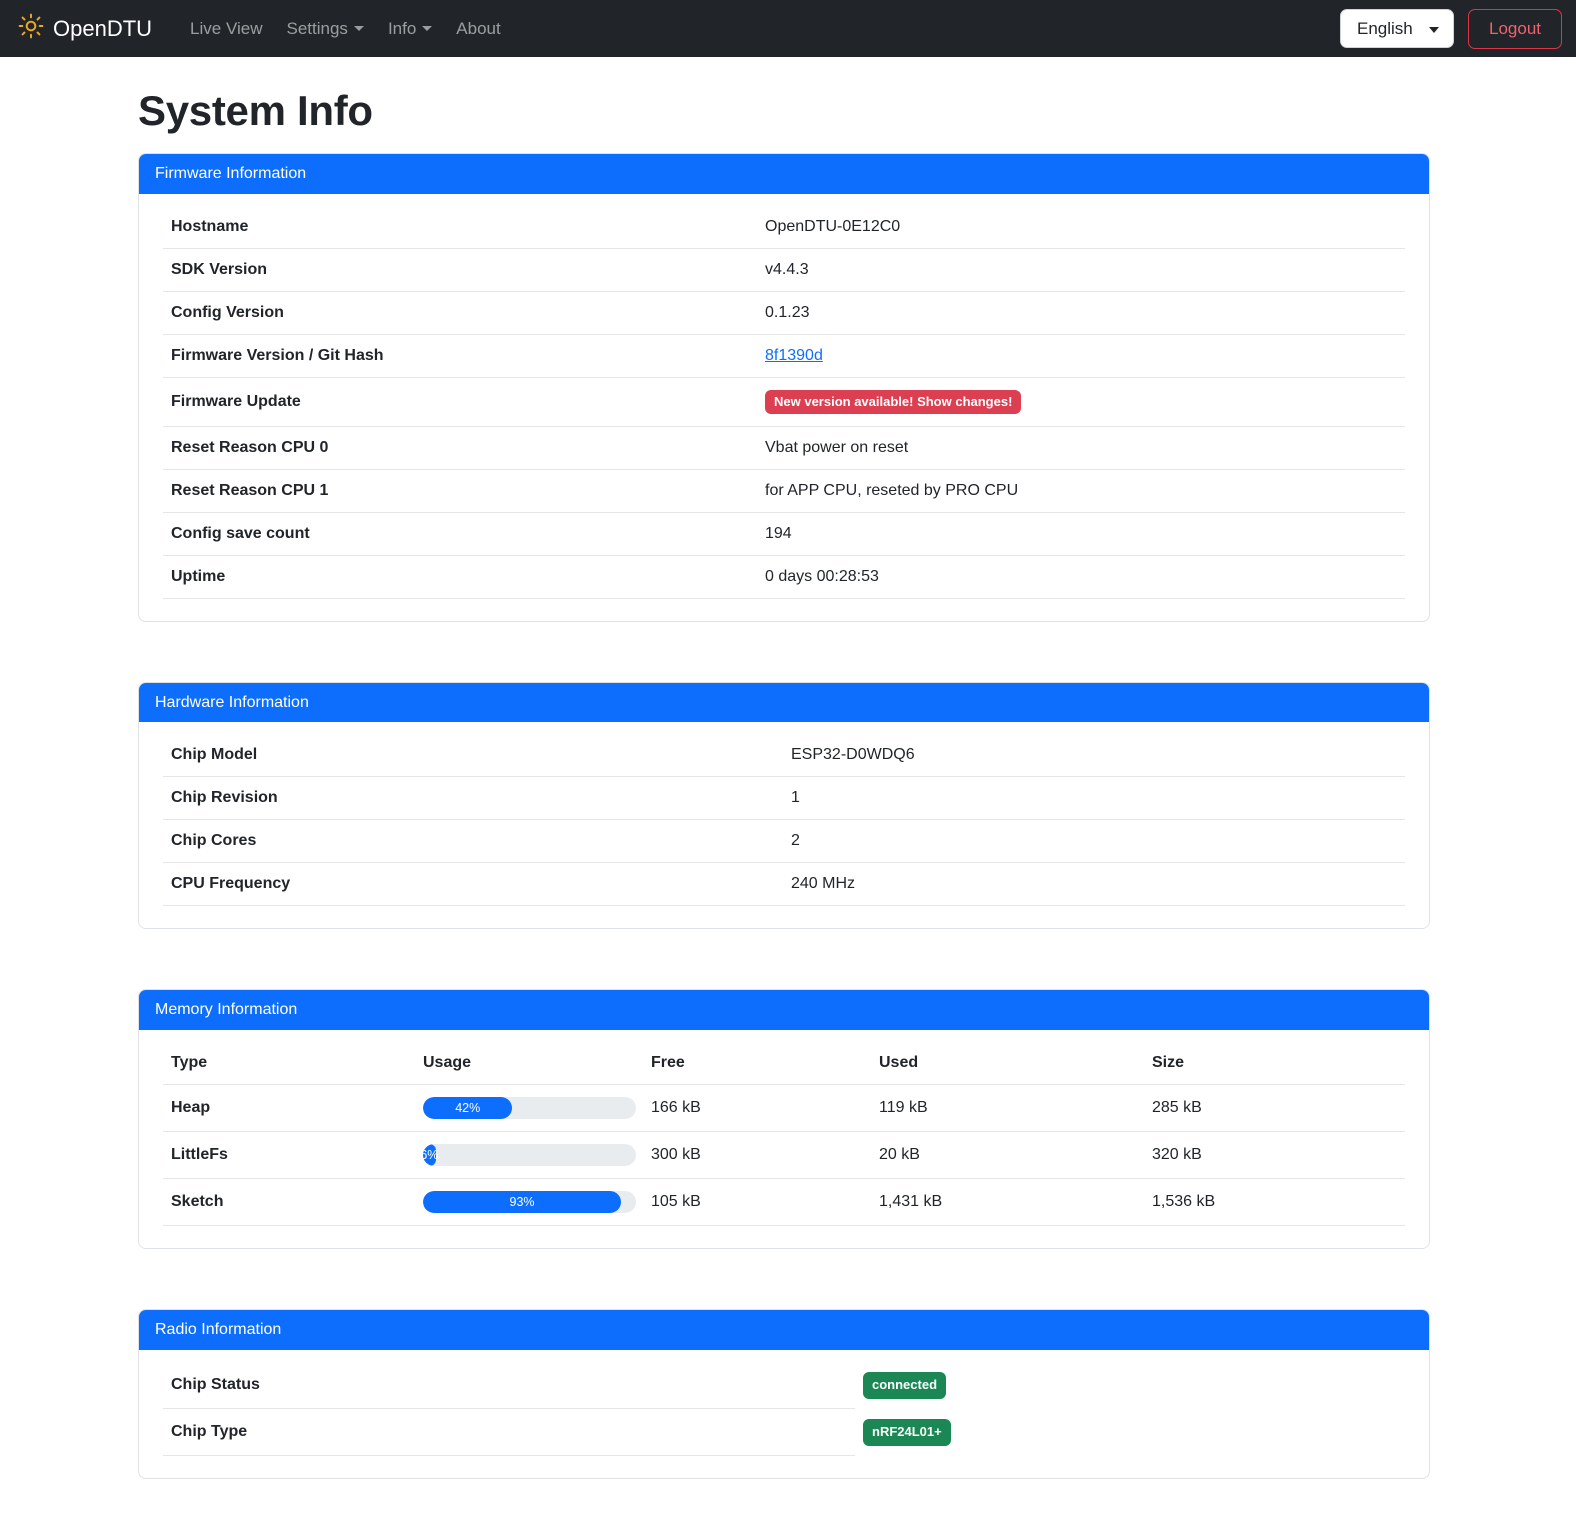 The image size is (1576, 1539). I want to click on memory-usage-cell: 6%, so click(529, 1155).